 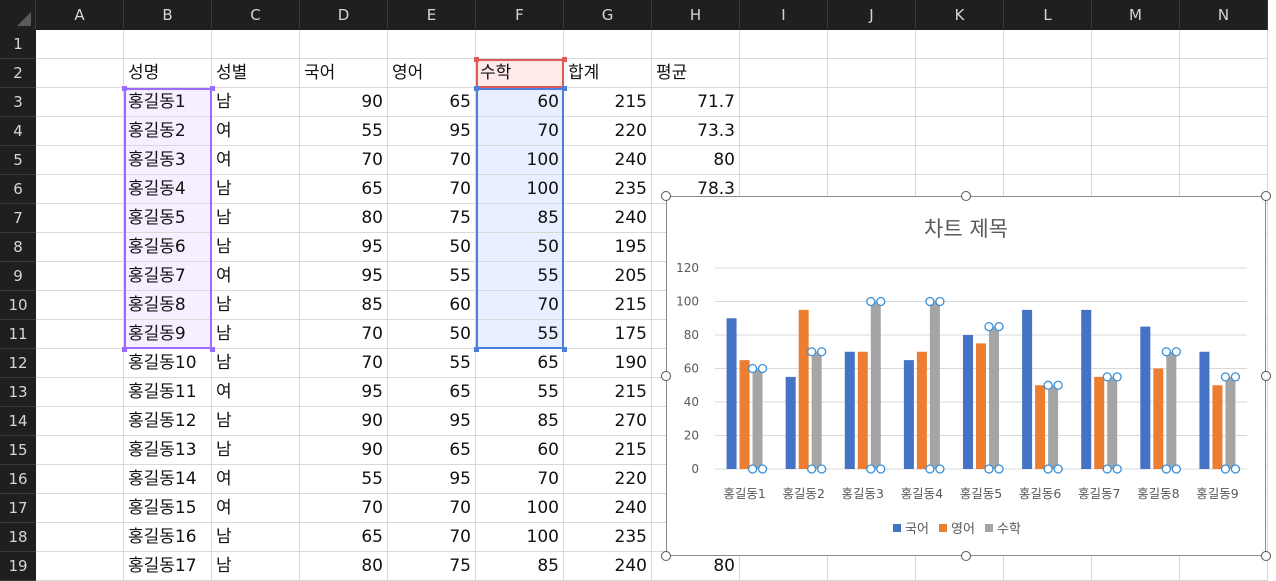 I want to click on cell-b8: 홍길동6, so click(x=168, y=247).